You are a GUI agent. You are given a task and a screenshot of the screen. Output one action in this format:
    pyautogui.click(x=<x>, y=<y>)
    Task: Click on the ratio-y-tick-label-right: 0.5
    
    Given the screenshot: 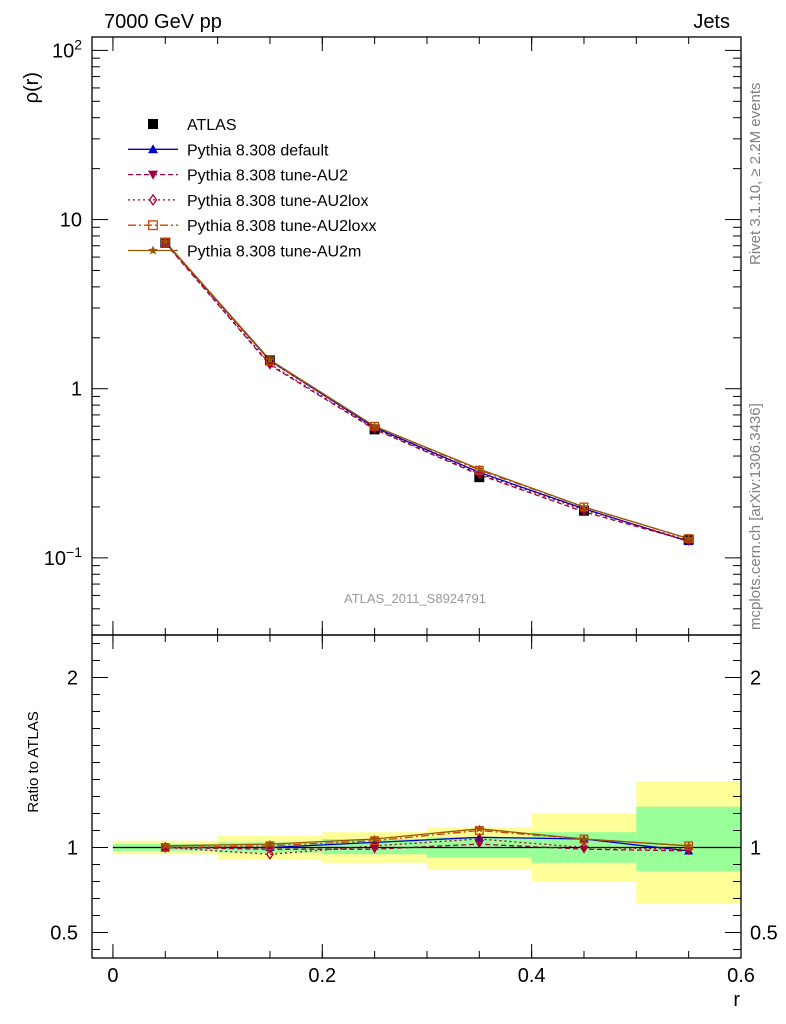 What is the action you would take?
    pyautogui.click(x=764, y=934)
    